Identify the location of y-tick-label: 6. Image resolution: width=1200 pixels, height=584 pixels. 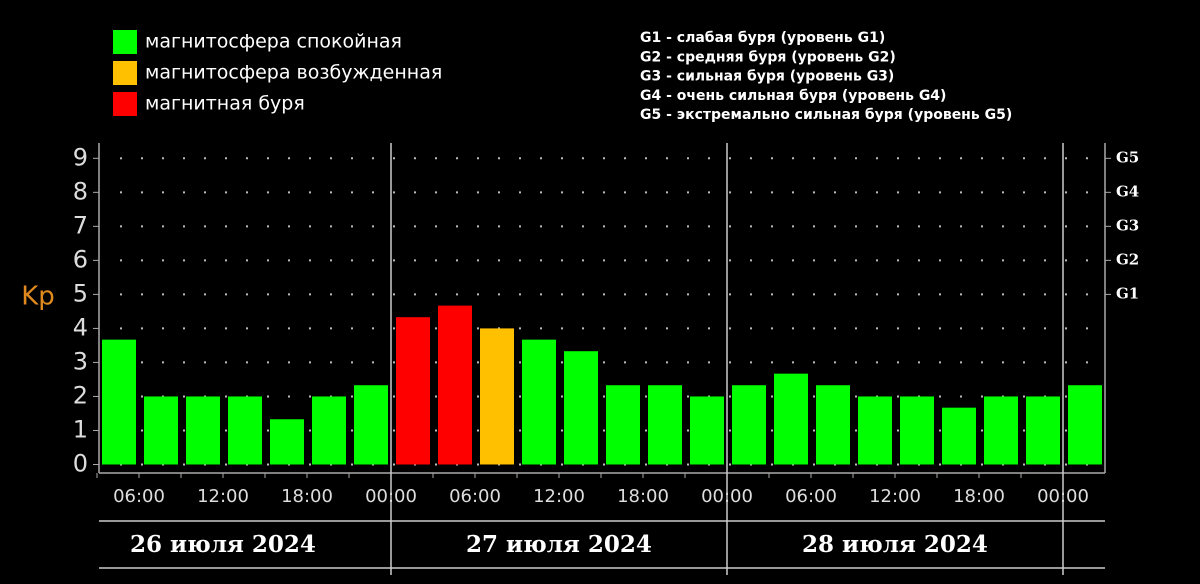
(80, 259).